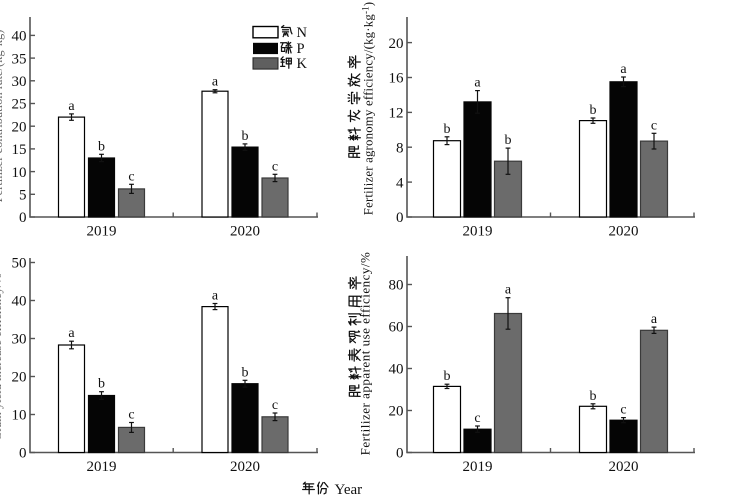 The image size is (750, 500). What do you see at coordinates (400, 183) in the screenshot?
I see `svg-text: 4` at bounding box center [400, 183].